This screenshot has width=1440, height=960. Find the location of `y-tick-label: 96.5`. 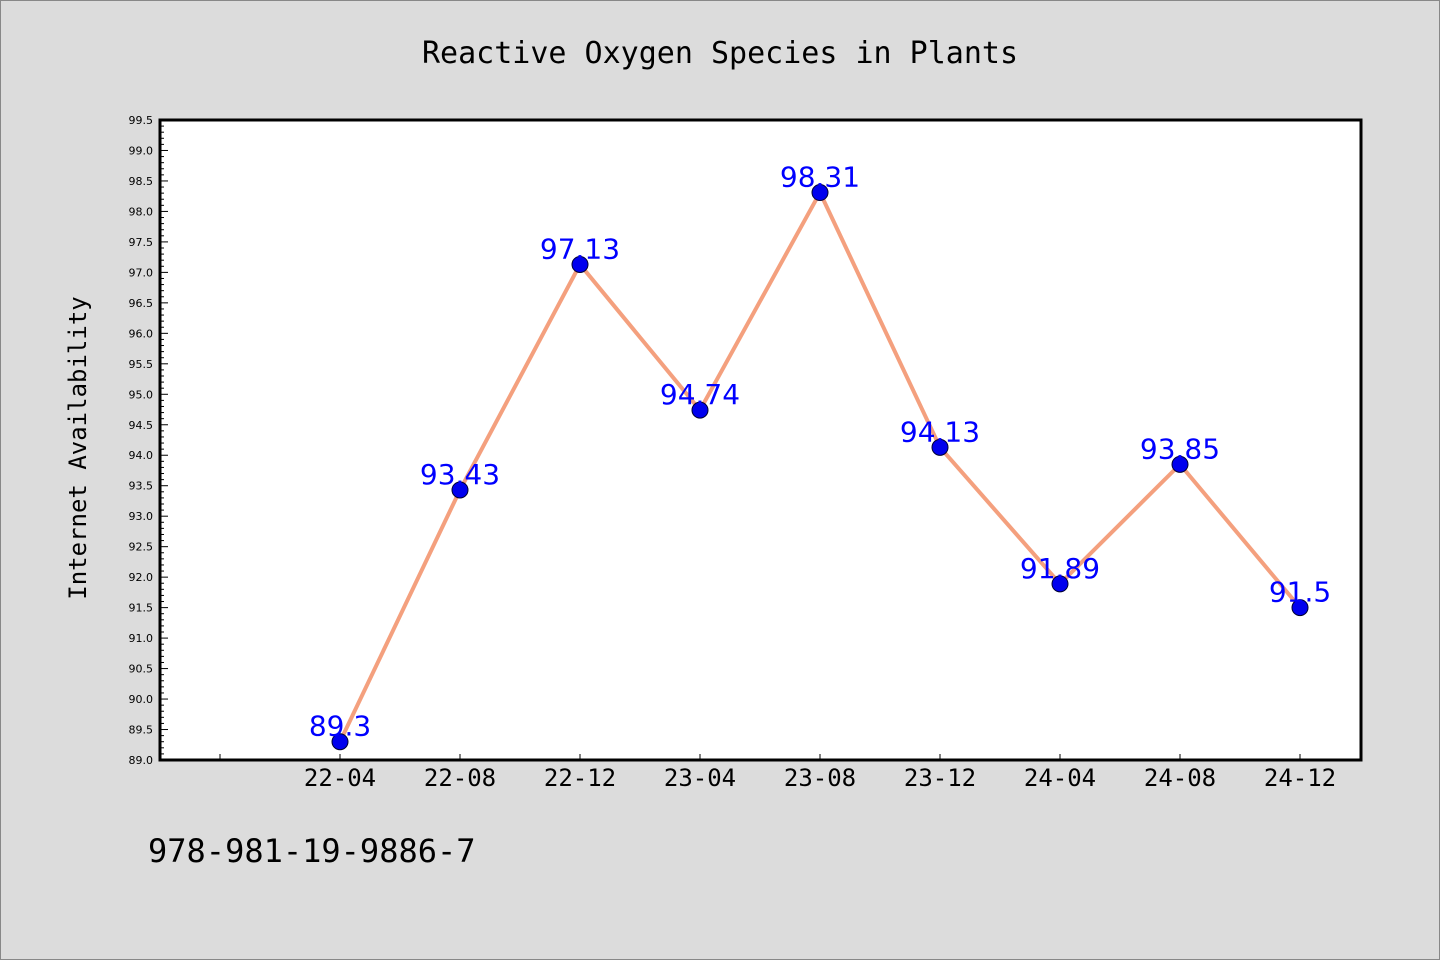

y-tick-label: 96.5 is located at coordinates (141, 303).